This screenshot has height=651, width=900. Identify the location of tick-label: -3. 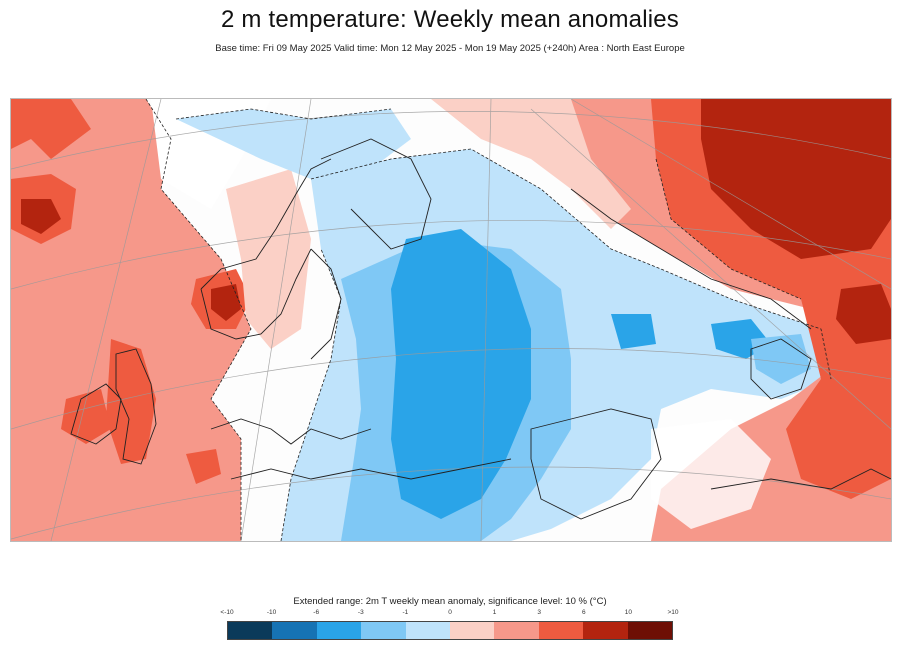
(360, 612).